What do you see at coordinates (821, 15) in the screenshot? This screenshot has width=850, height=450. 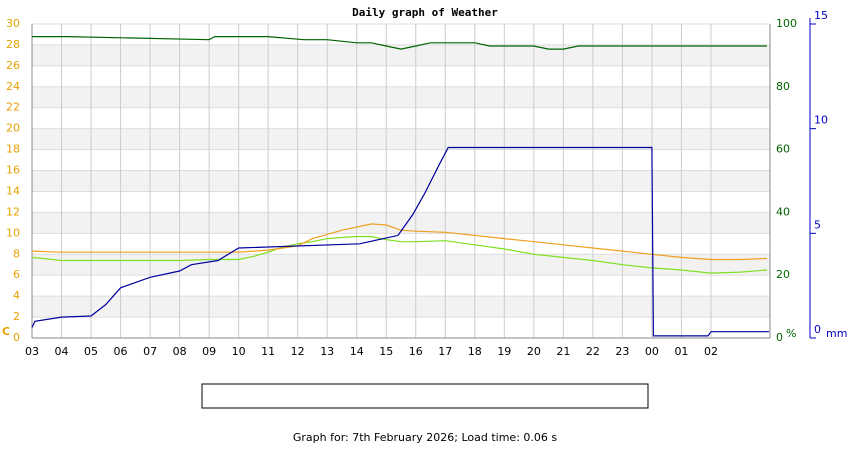 I see `y3-tick-label: 15` at bounding box center [821, 15].